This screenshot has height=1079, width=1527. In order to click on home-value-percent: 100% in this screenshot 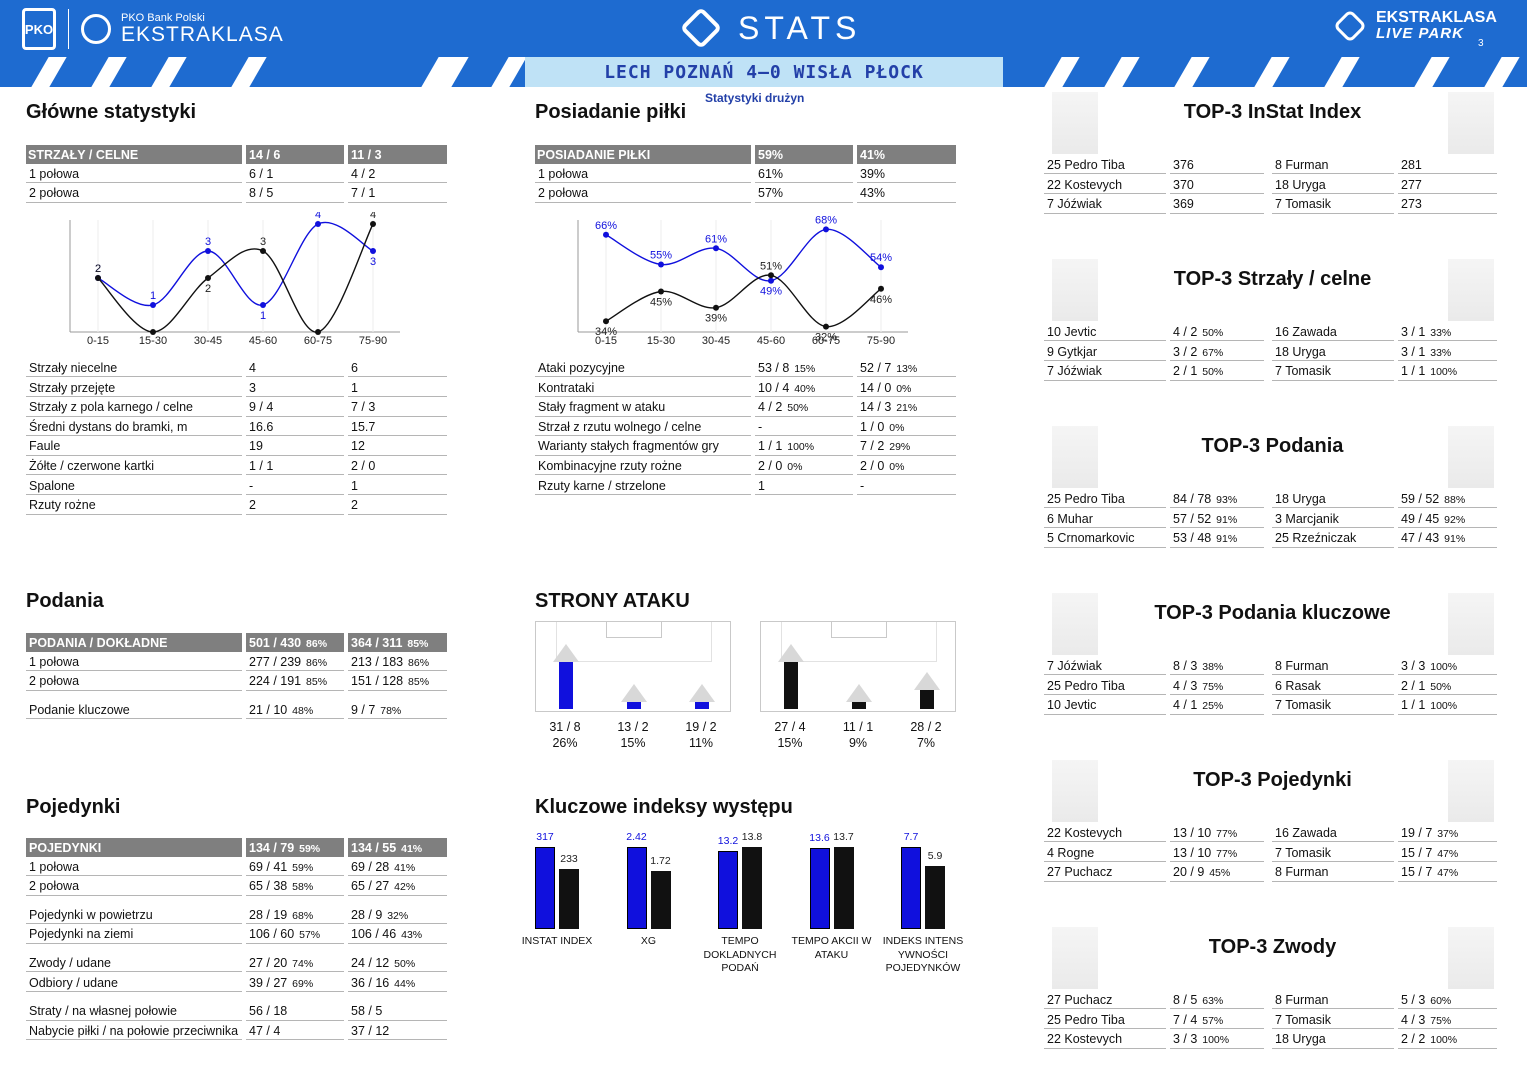, I will do `click(799, 447)`.